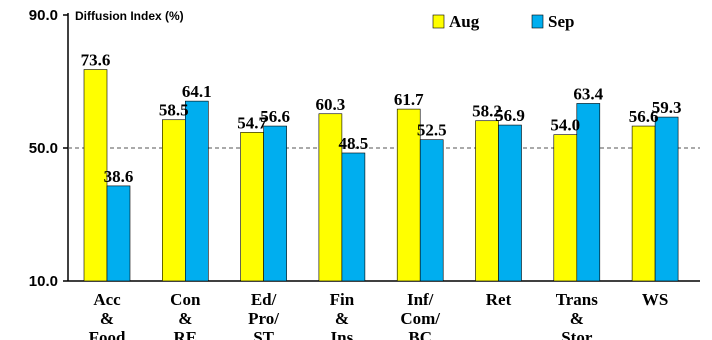  I want to click on legend-swatch-sep, so click(537, 21).